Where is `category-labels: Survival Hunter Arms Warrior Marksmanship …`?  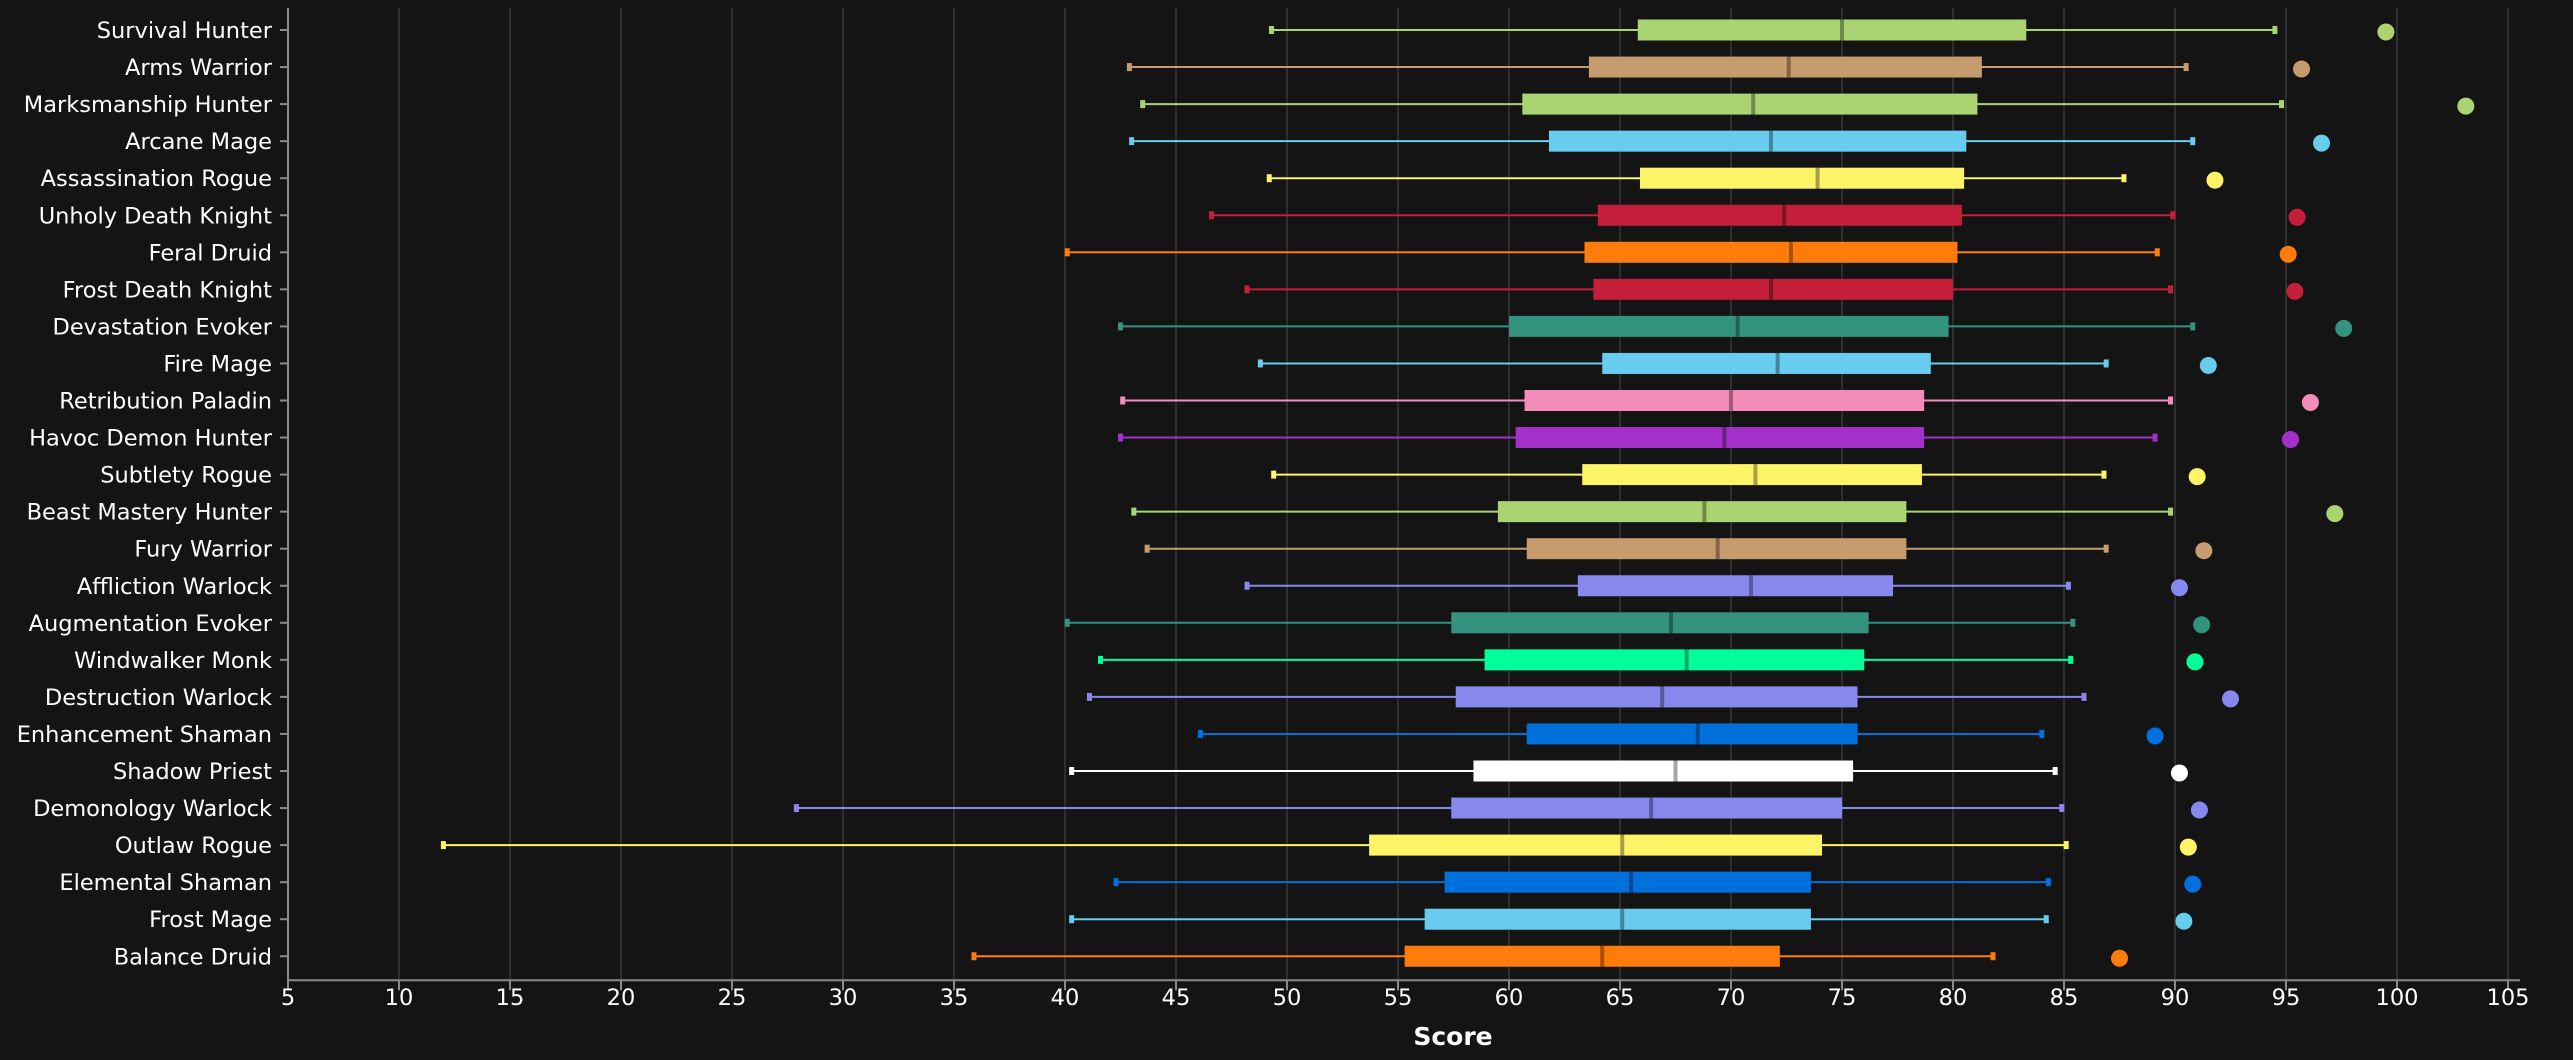 category-labels: Survival Hunter Arms Warrior Marksmanship … is located at coordinates (145, 494).